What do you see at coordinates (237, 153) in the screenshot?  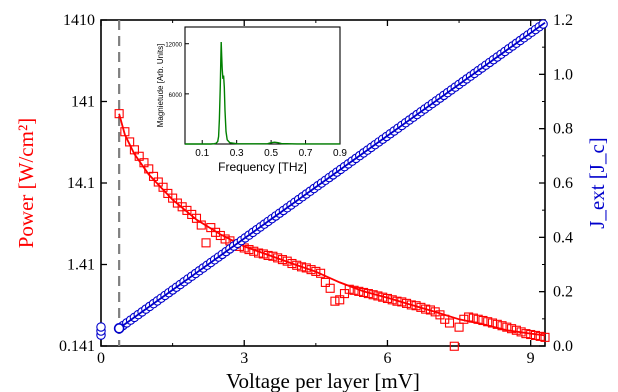 I see `inset-x-tick-label: 0.3` at bounding box center [237, 153].